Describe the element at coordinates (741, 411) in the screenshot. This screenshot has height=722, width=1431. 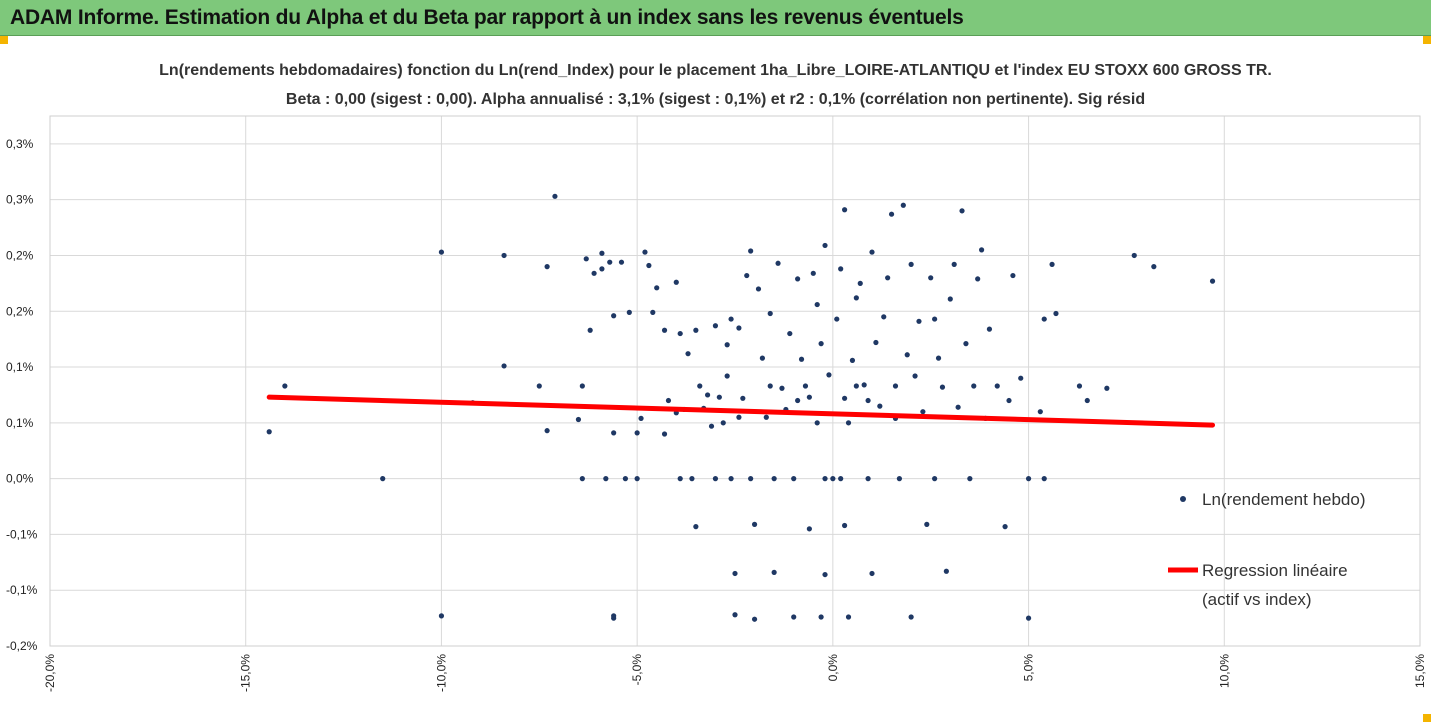
I see `regression-line` at that location.